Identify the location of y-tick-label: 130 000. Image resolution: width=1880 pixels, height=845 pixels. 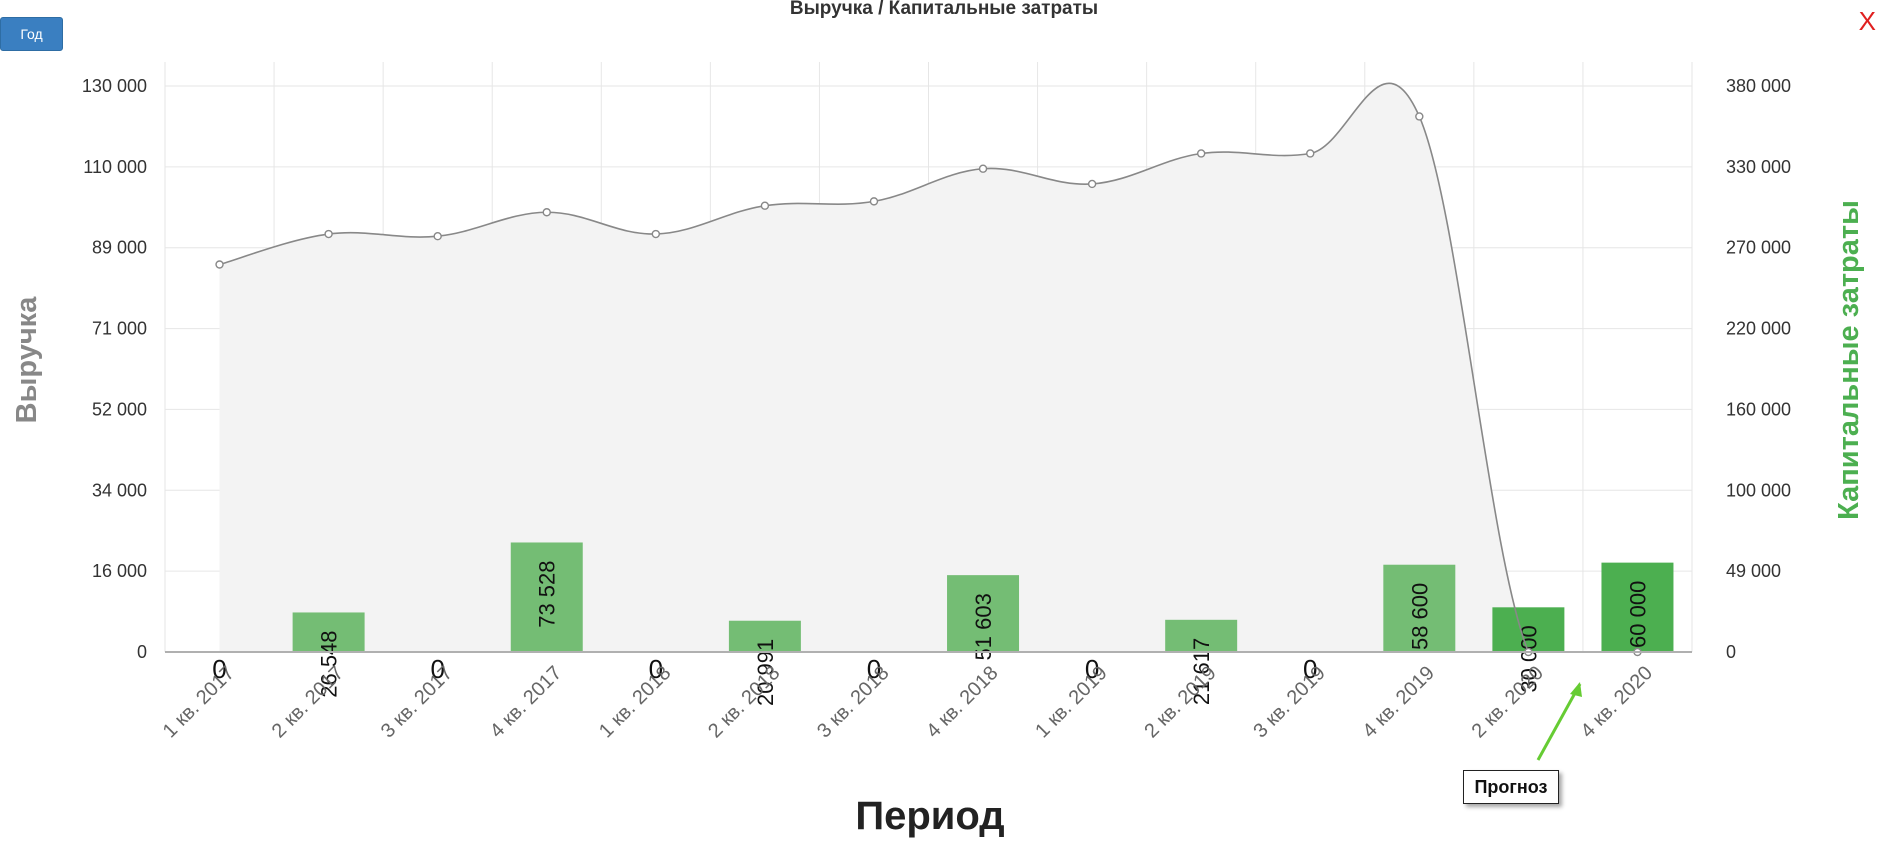
(114, 86).